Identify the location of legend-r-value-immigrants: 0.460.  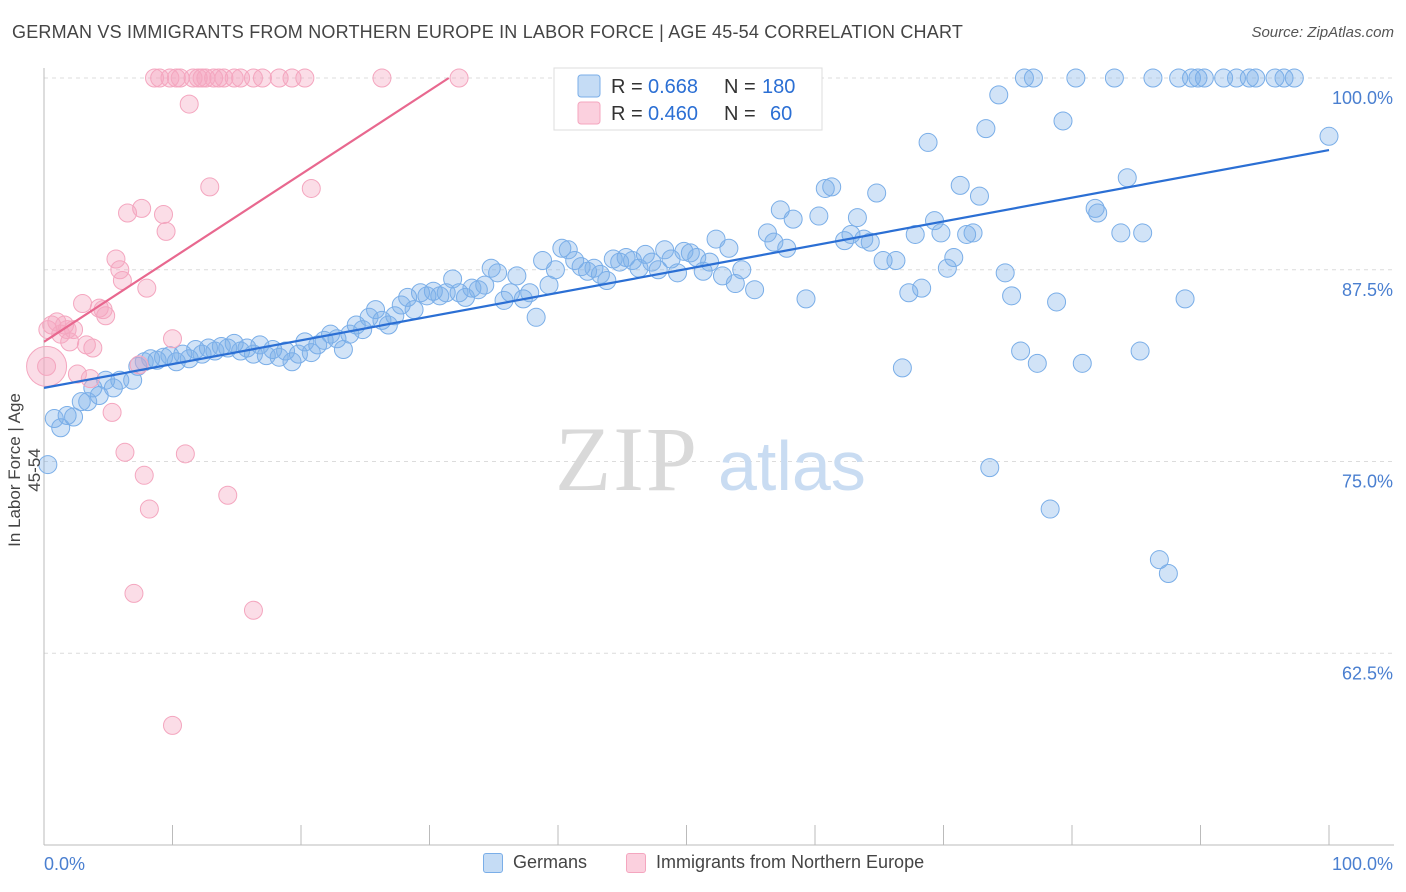
(673, 114).